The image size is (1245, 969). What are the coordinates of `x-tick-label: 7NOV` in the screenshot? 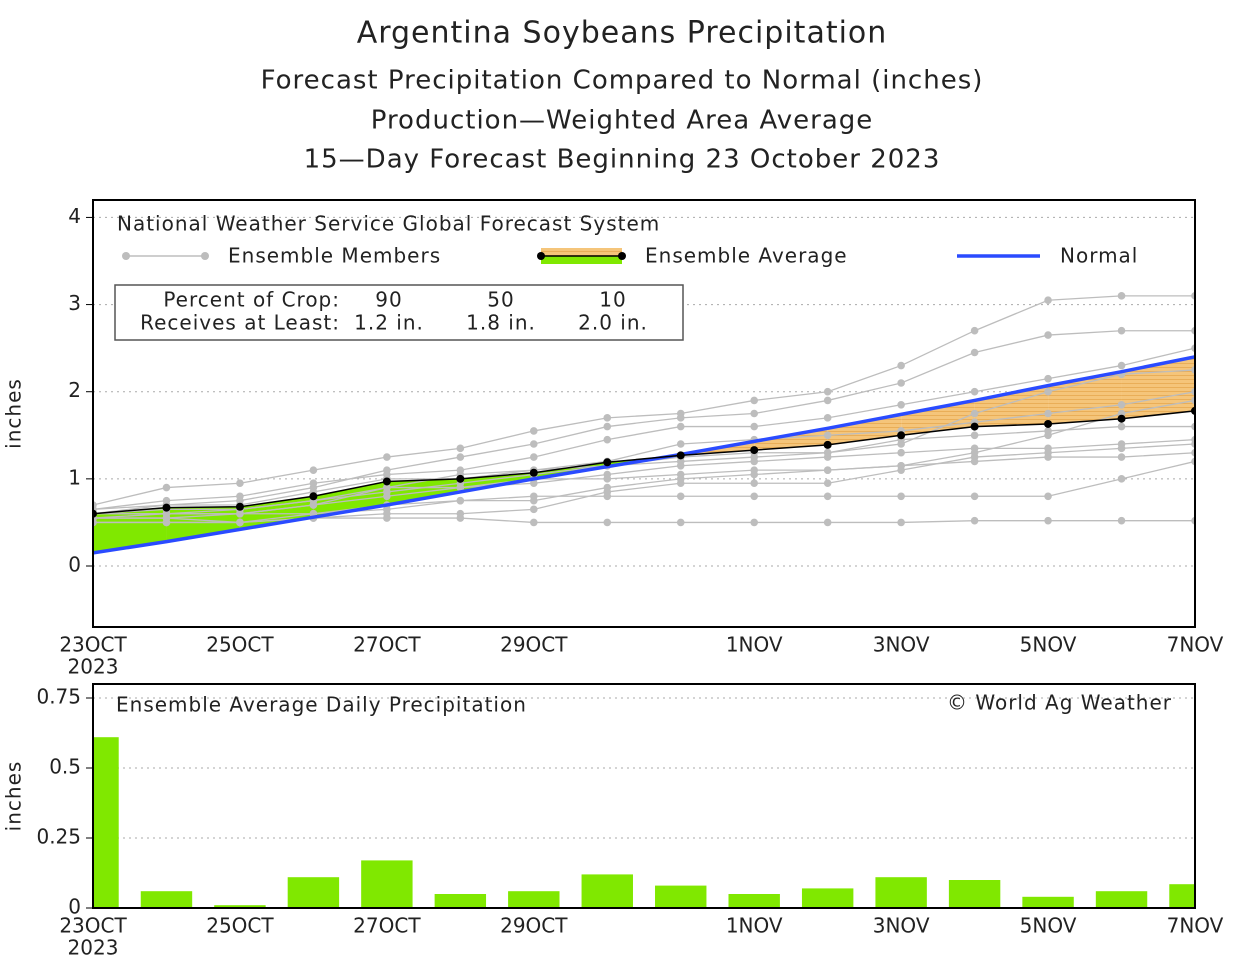 It's located at (1195, 926).